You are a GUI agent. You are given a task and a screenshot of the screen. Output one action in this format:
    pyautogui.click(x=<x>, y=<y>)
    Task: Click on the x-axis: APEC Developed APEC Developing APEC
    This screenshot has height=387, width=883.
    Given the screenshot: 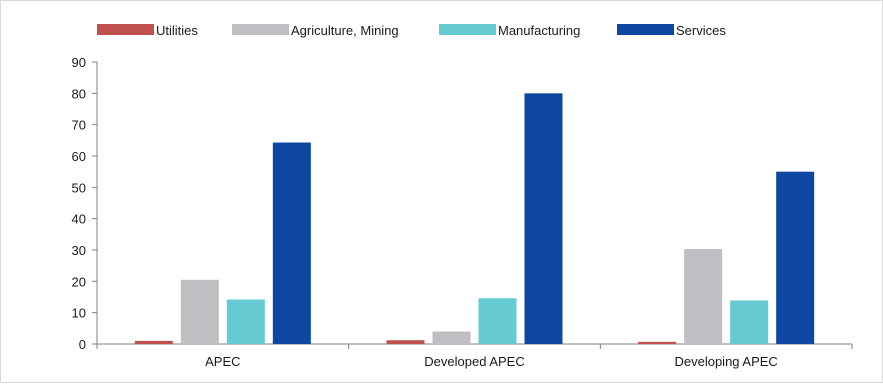 What is the action you would take?
    pyautogui.click(x=474, y=356)
    